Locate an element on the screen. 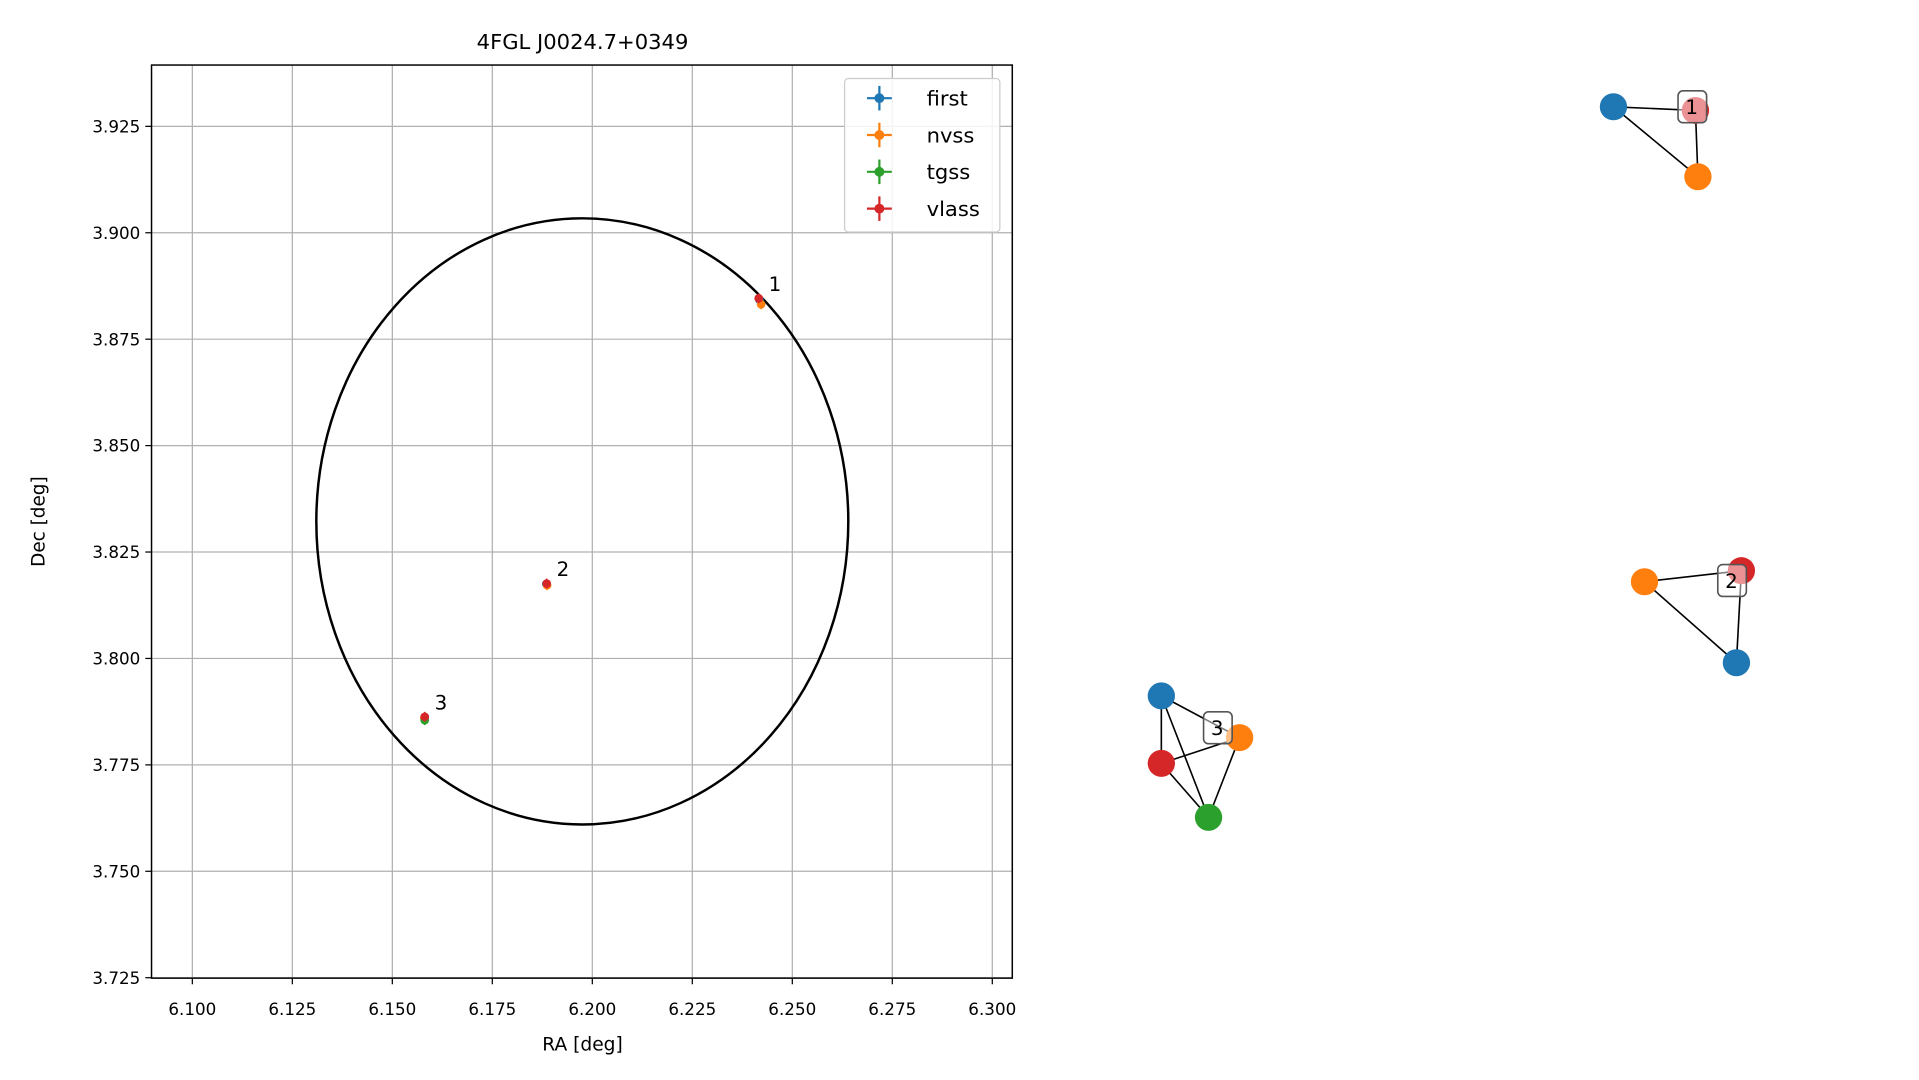  legend-label: first is located at coordinates (947, 99).